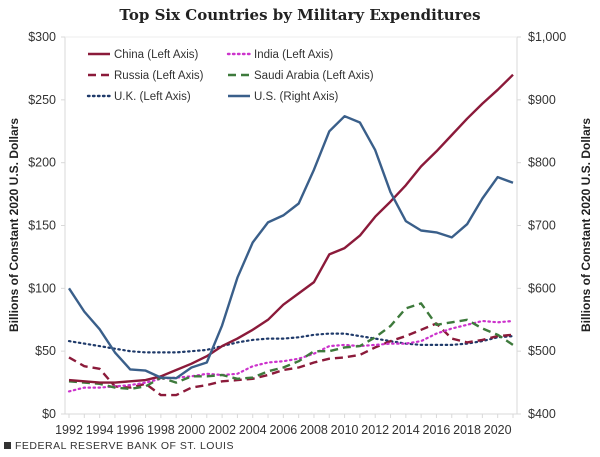 The width and height of the screenshot is (600, 457). I want to click on y-tick-label-left: $150, so click(42, 226).